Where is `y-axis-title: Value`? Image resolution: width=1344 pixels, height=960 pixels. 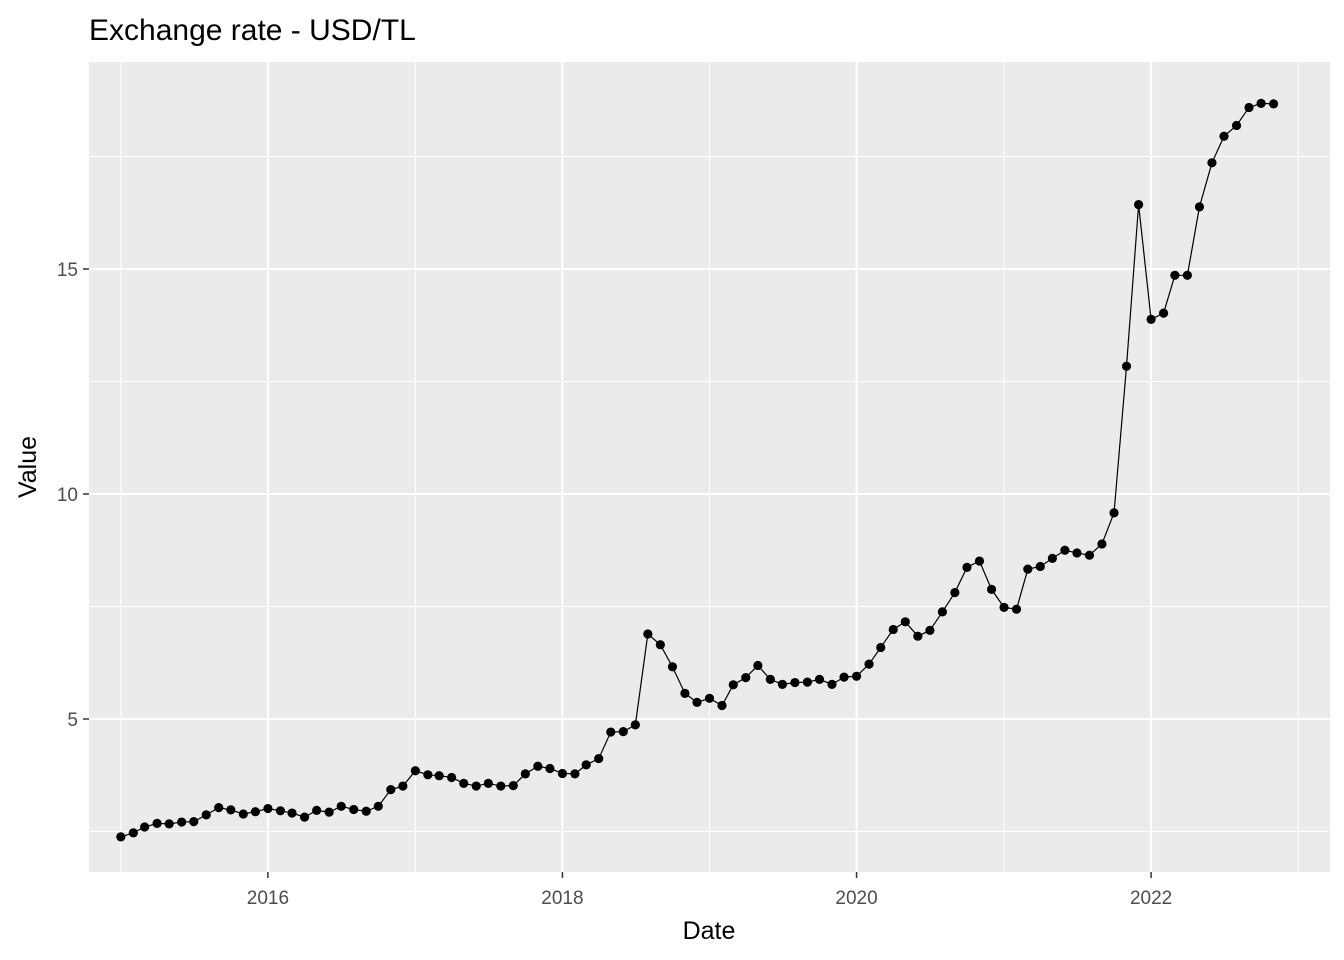
y-axis-title: Value is located at coordinates (28, 467).